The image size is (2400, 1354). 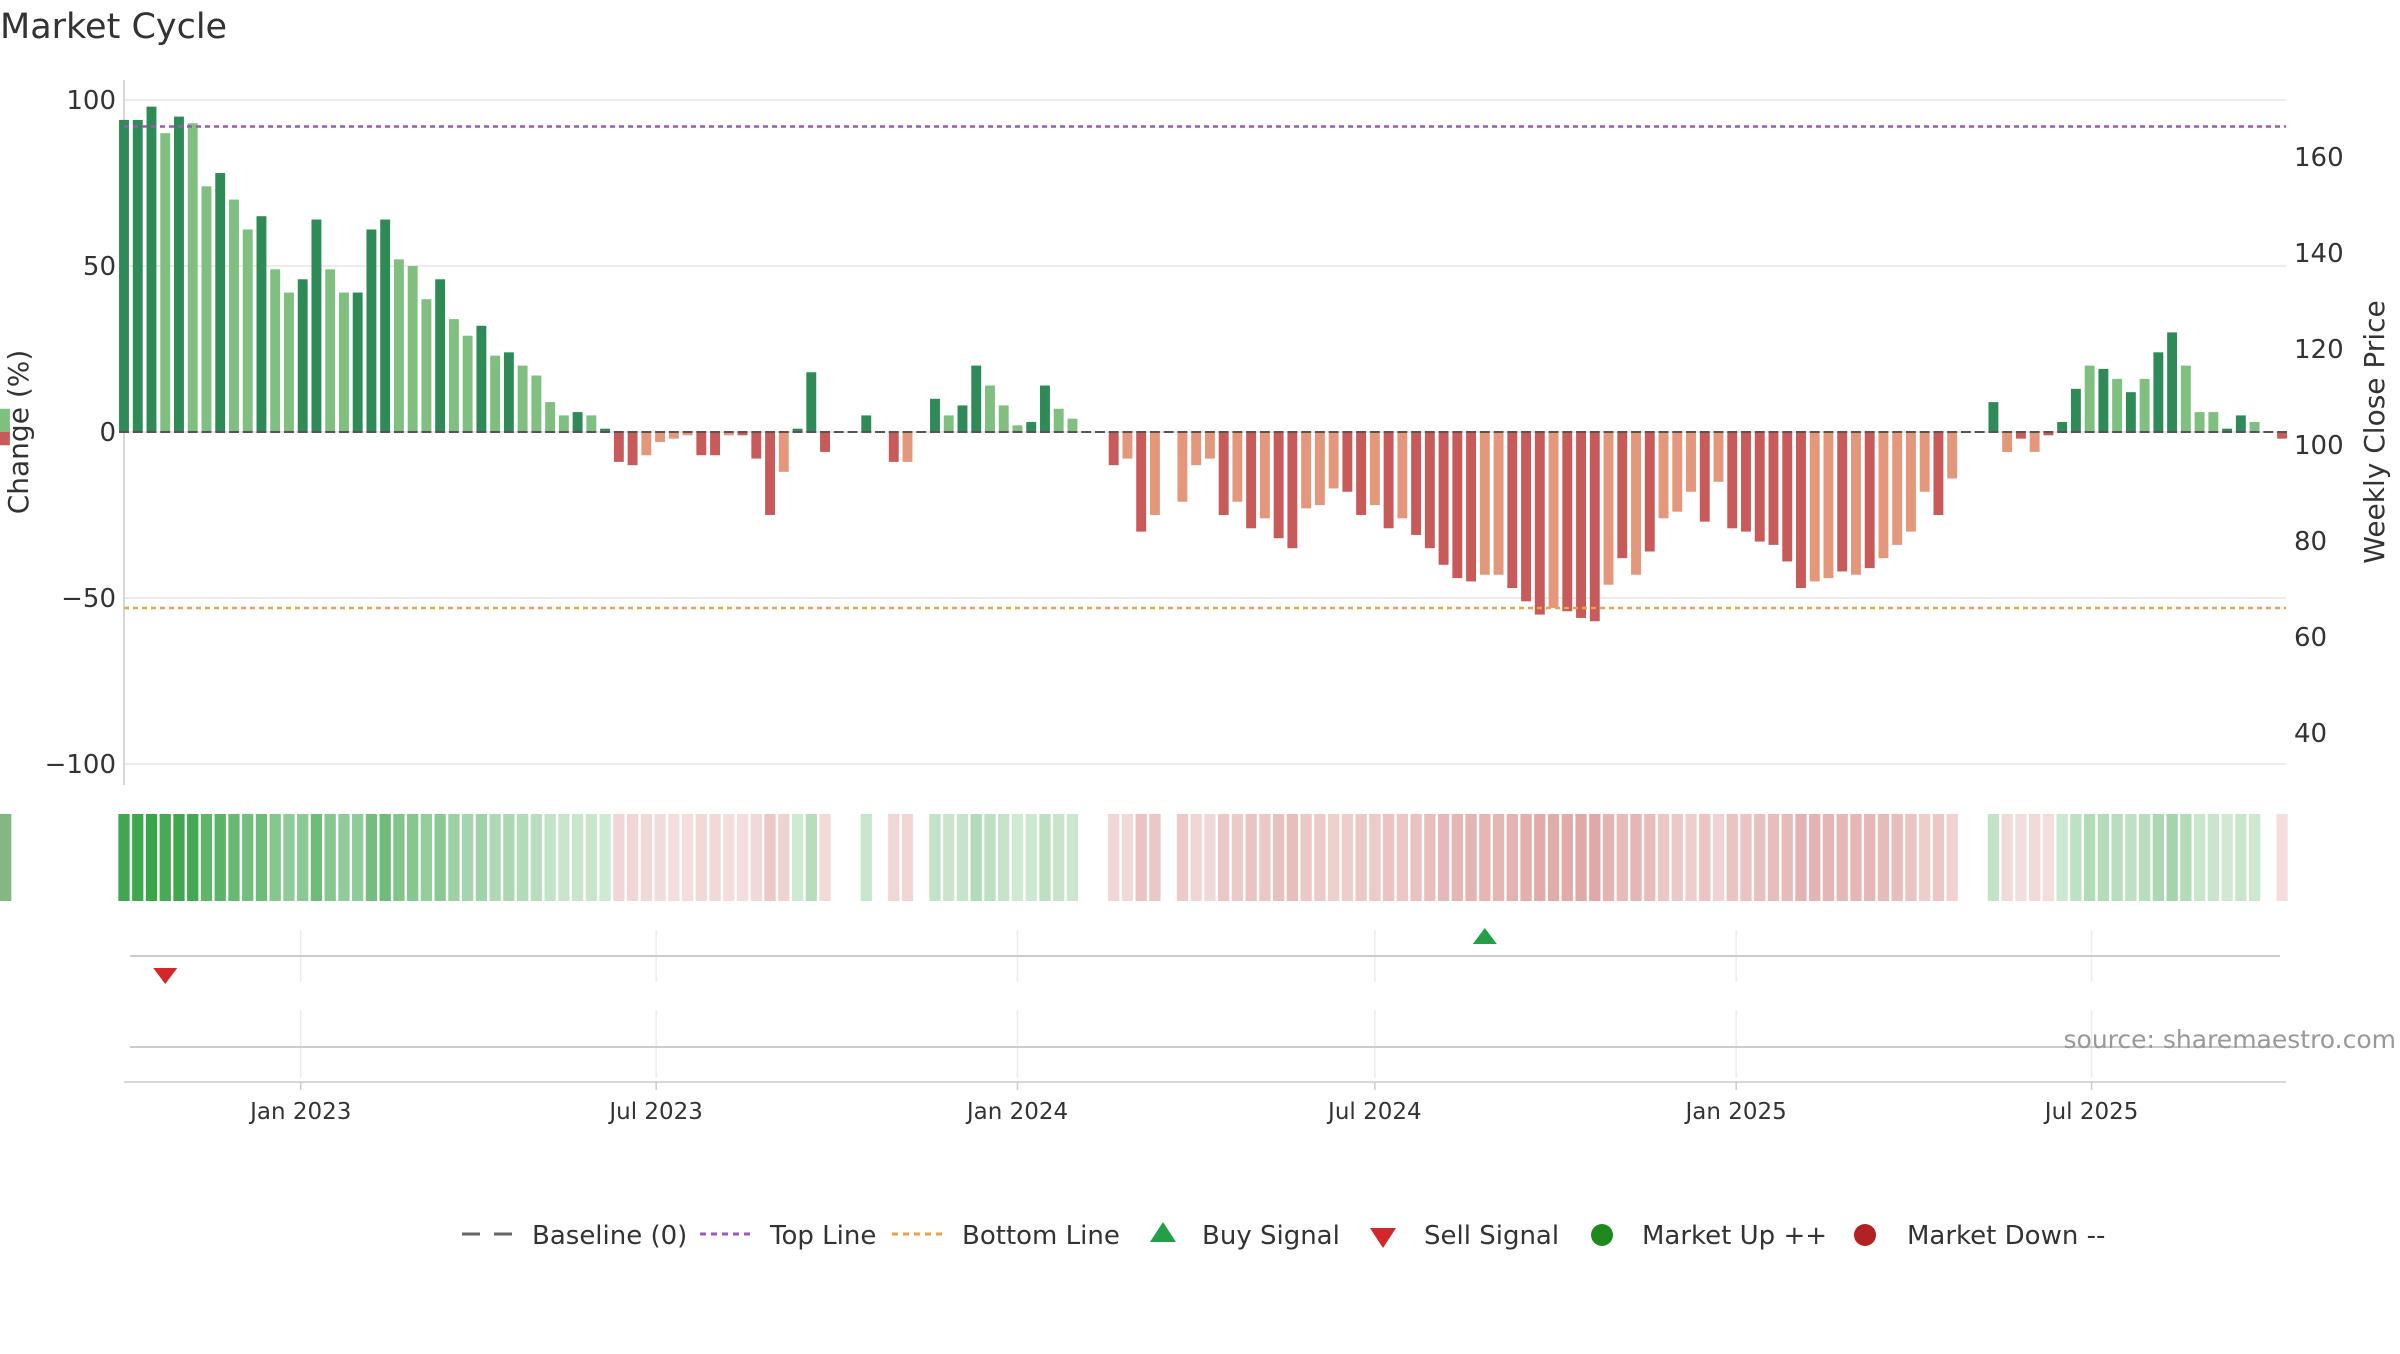 What do you see at coordinates (2374, 431) in the screenshot?
I see `y-axis-right-label: Weekly Close Price` at bounding box center [2374, 431].